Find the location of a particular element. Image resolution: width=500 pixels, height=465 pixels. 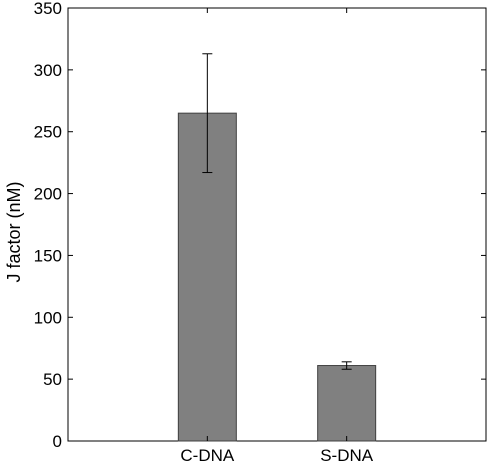

x-tick-label: C-DNA is located at coordinates (207, 455).